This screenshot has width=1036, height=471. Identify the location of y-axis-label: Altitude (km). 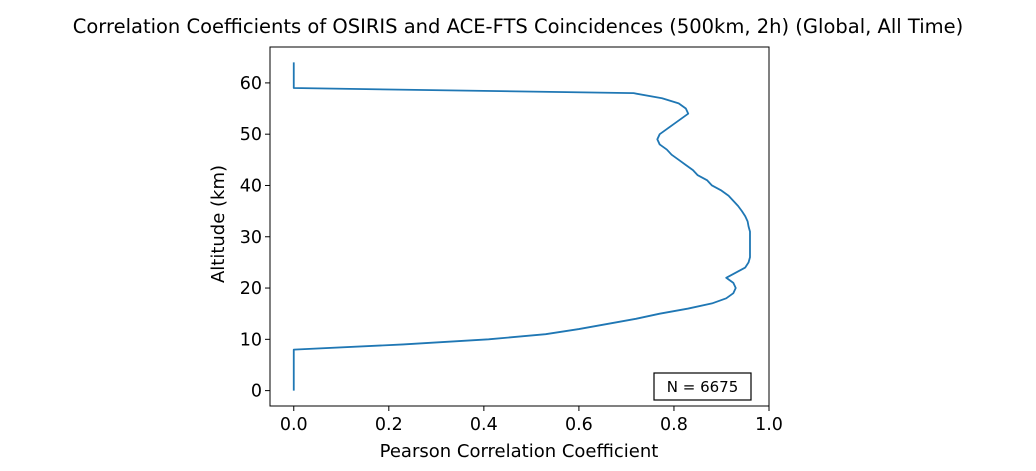
(218, 224).